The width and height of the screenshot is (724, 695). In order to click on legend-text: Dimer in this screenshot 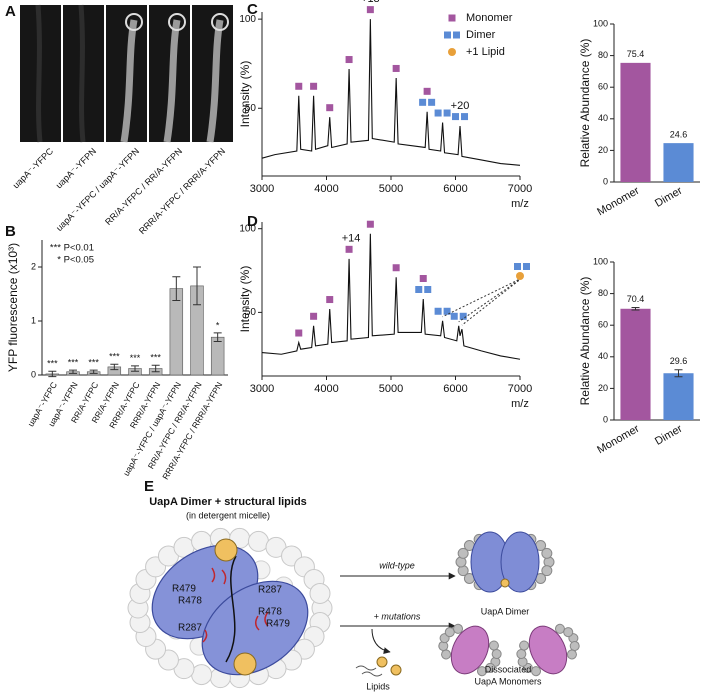, I will do `click(481, 35)`.